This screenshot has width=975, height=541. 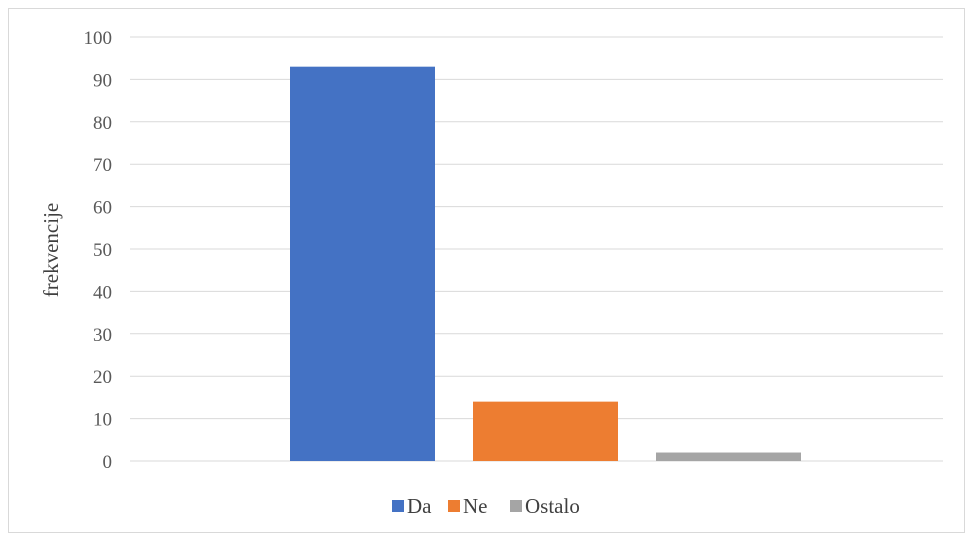 I want to click on y-tick-label: 80, so click(x=102, y=123).